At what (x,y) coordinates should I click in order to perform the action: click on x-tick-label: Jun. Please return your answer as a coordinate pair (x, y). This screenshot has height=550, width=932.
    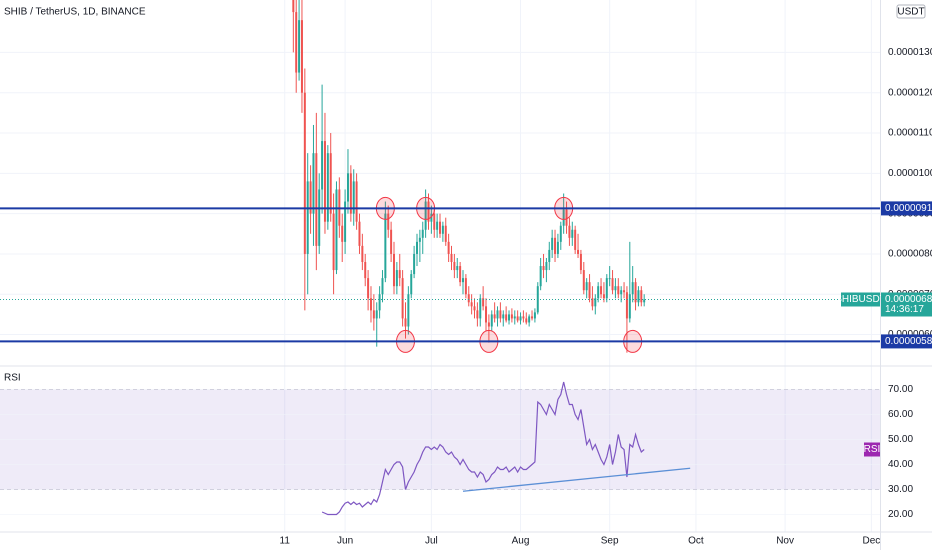
    Looking at the image, I should click on (345, 541).